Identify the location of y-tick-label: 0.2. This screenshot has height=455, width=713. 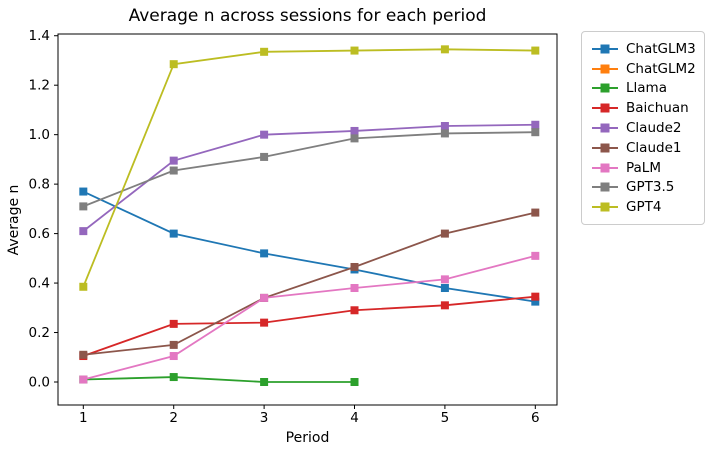
(39, 333).